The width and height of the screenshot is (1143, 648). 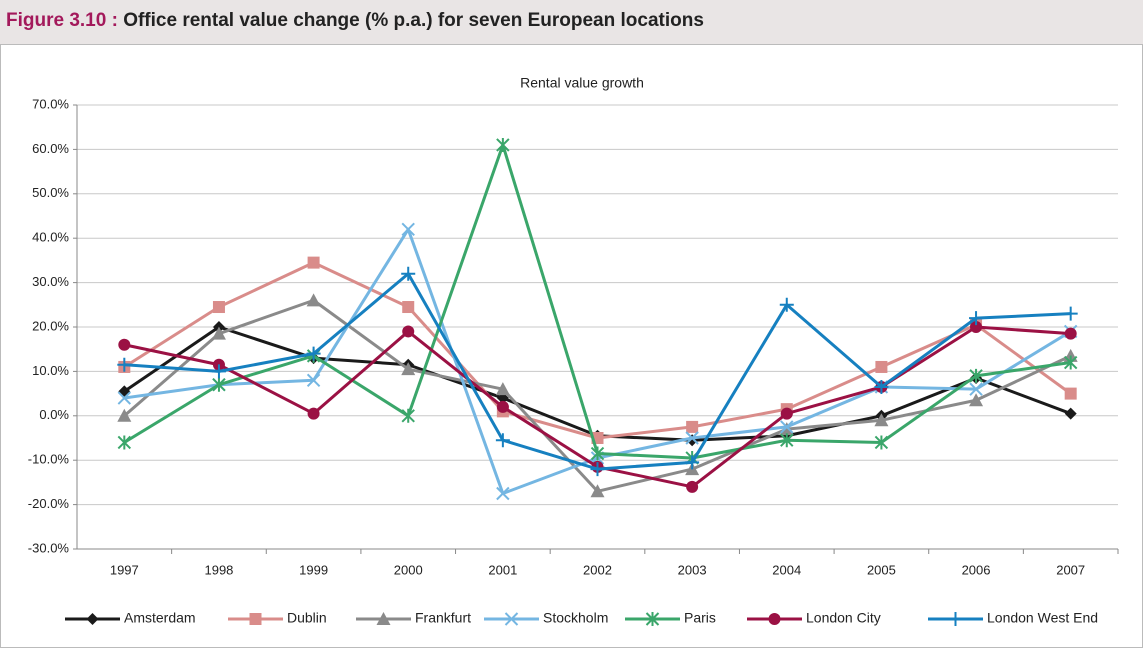 I want to click on legend-label: London City, so click(x=843, y=618).